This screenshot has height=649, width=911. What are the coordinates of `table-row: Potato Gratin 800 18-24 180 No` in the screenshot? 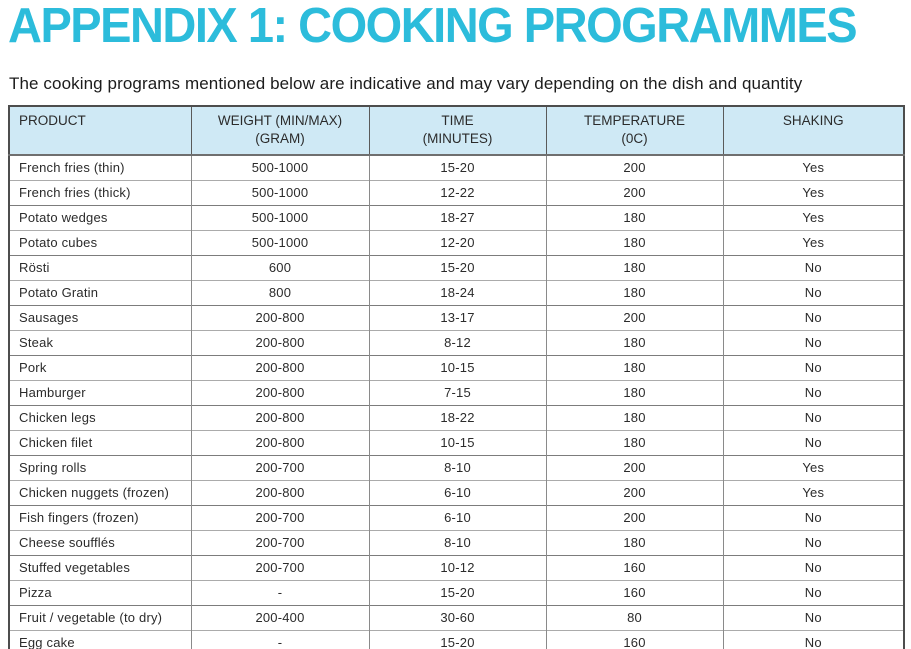 It's located at (456, 293).